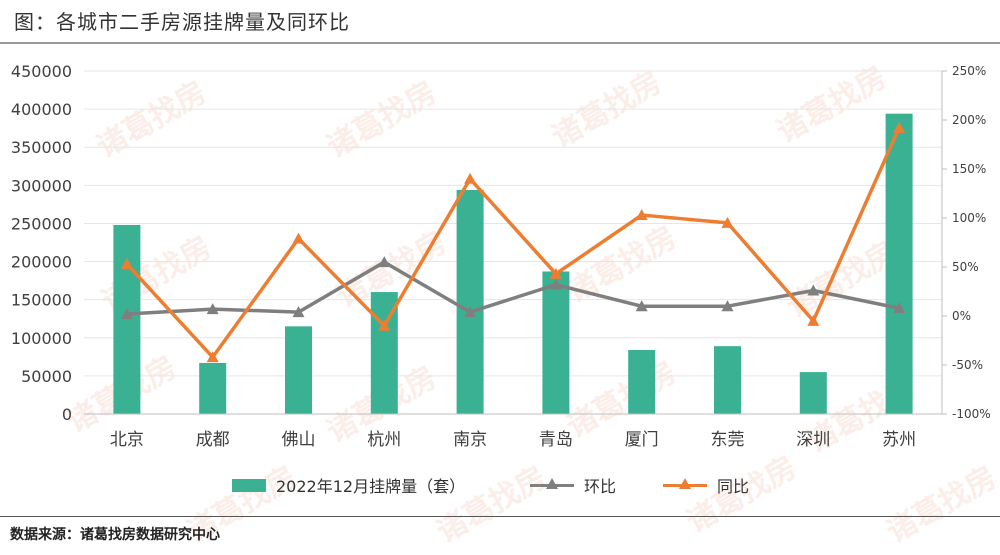  I want to click on legend-item-yoy: 同比, so click(706, 485).